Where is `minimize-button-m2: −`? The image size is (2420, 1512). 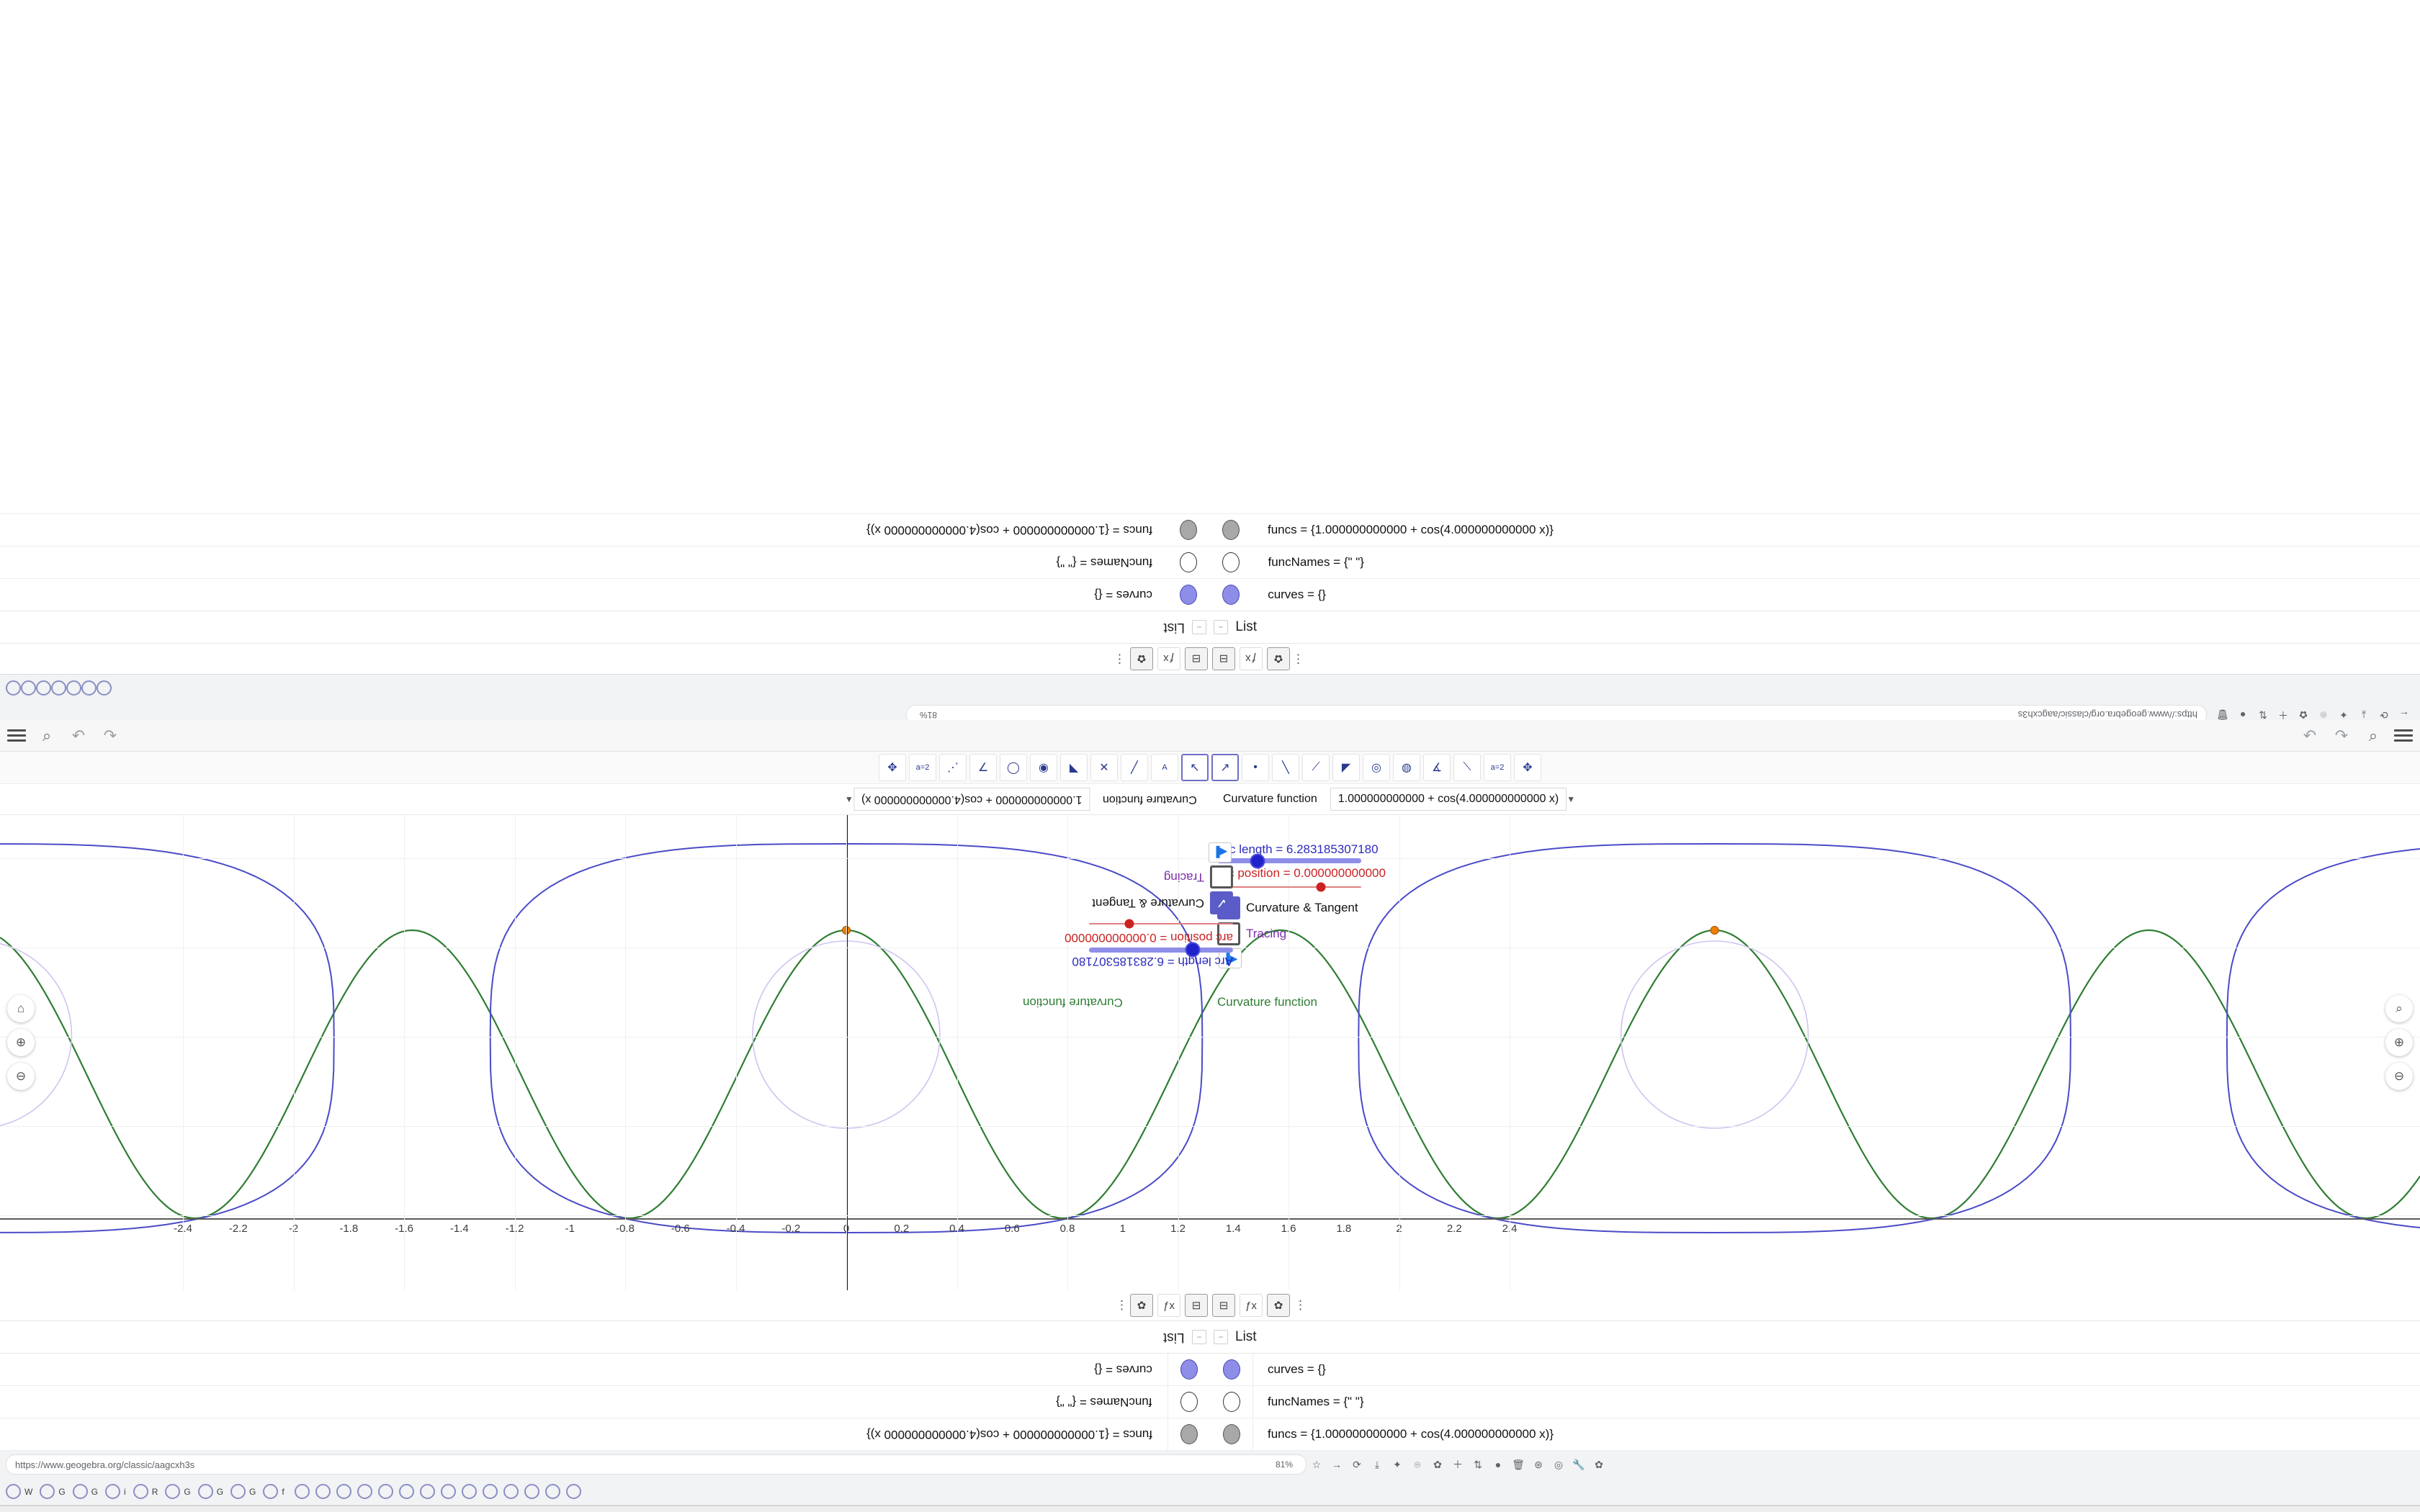
minimize-button-m2: − is located at coordinates (1199, 627).